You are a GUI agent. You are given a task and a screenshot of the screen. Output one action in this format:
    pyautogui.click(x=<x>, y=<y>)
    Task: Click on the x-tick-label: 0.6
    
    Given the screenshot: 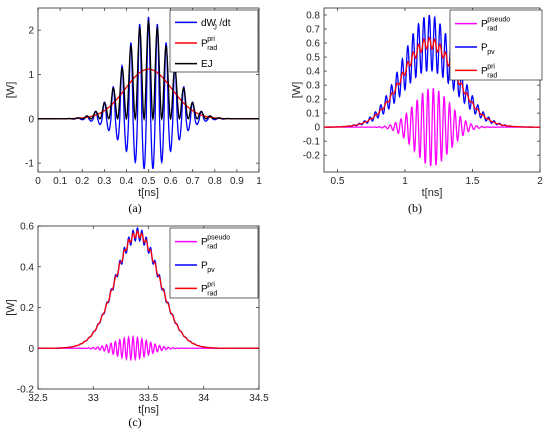 What is the action you would take?
    pyautogui.click(x=171, y=181)
    